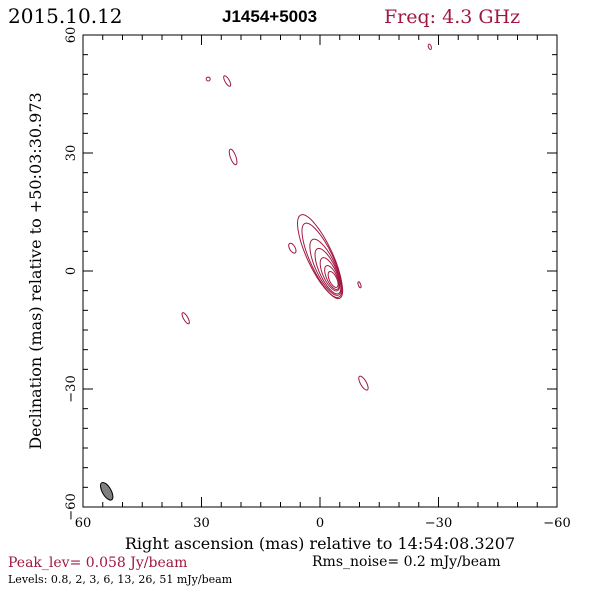 The width and height of the screenshot is (590, 590). What do you see at coordinates (71, 271) in the screenshot?
I see `y-tick-label: 0` at bounding box center [71, 271].